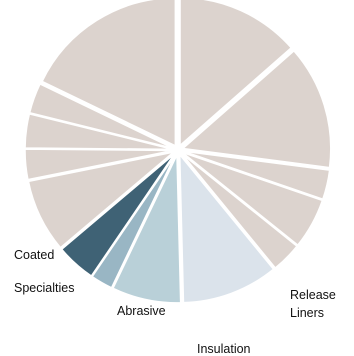 The width and height of the screenshot is (354, 356). I want to click on label-specialties: Specialties, so click(44, 288).